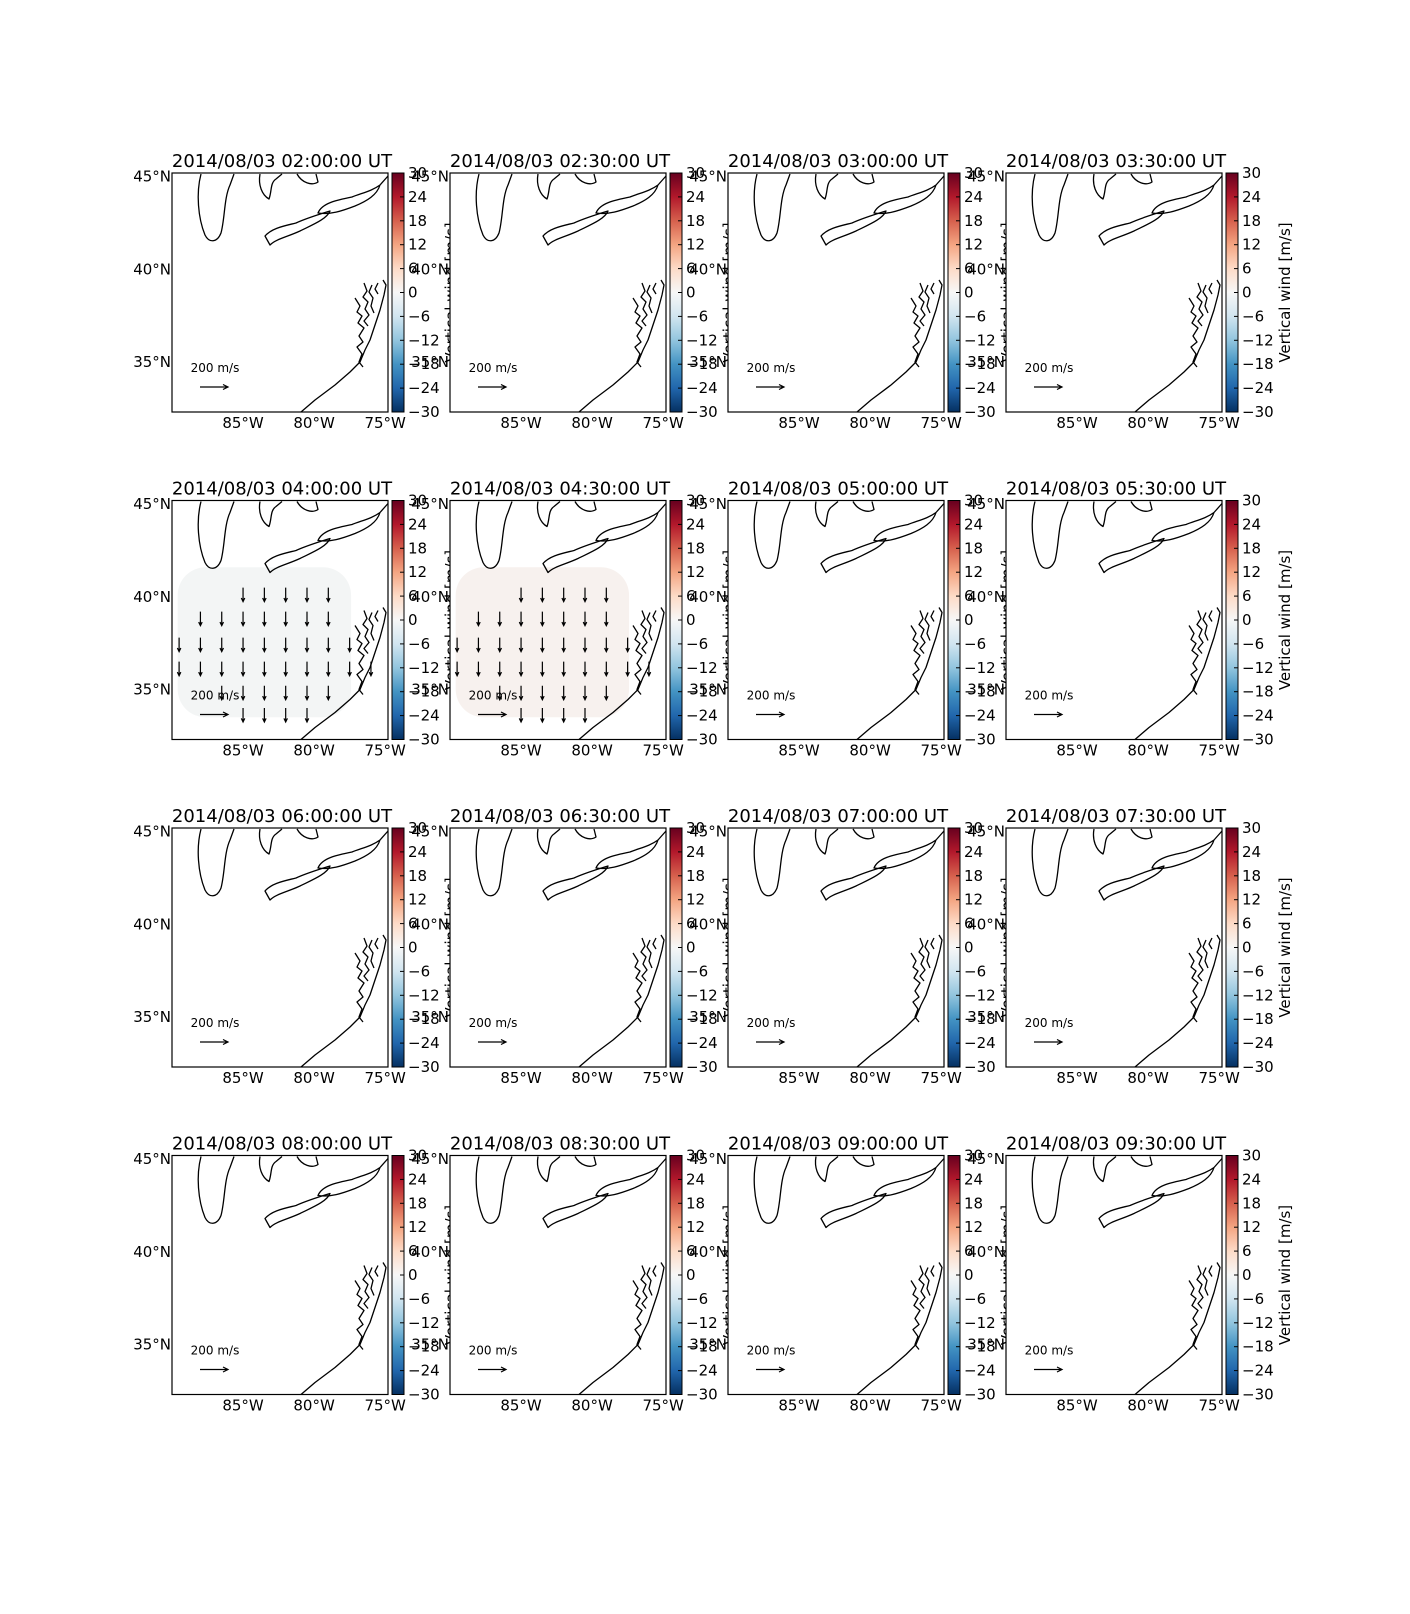 The height and width of the screenshot is (1614, 1410). What do you see at coordinates (282, 1144) in the screenshot?
I see `panel-title: 2014/08/03 08:00:00 UT` at bounding box center [282, 1144].